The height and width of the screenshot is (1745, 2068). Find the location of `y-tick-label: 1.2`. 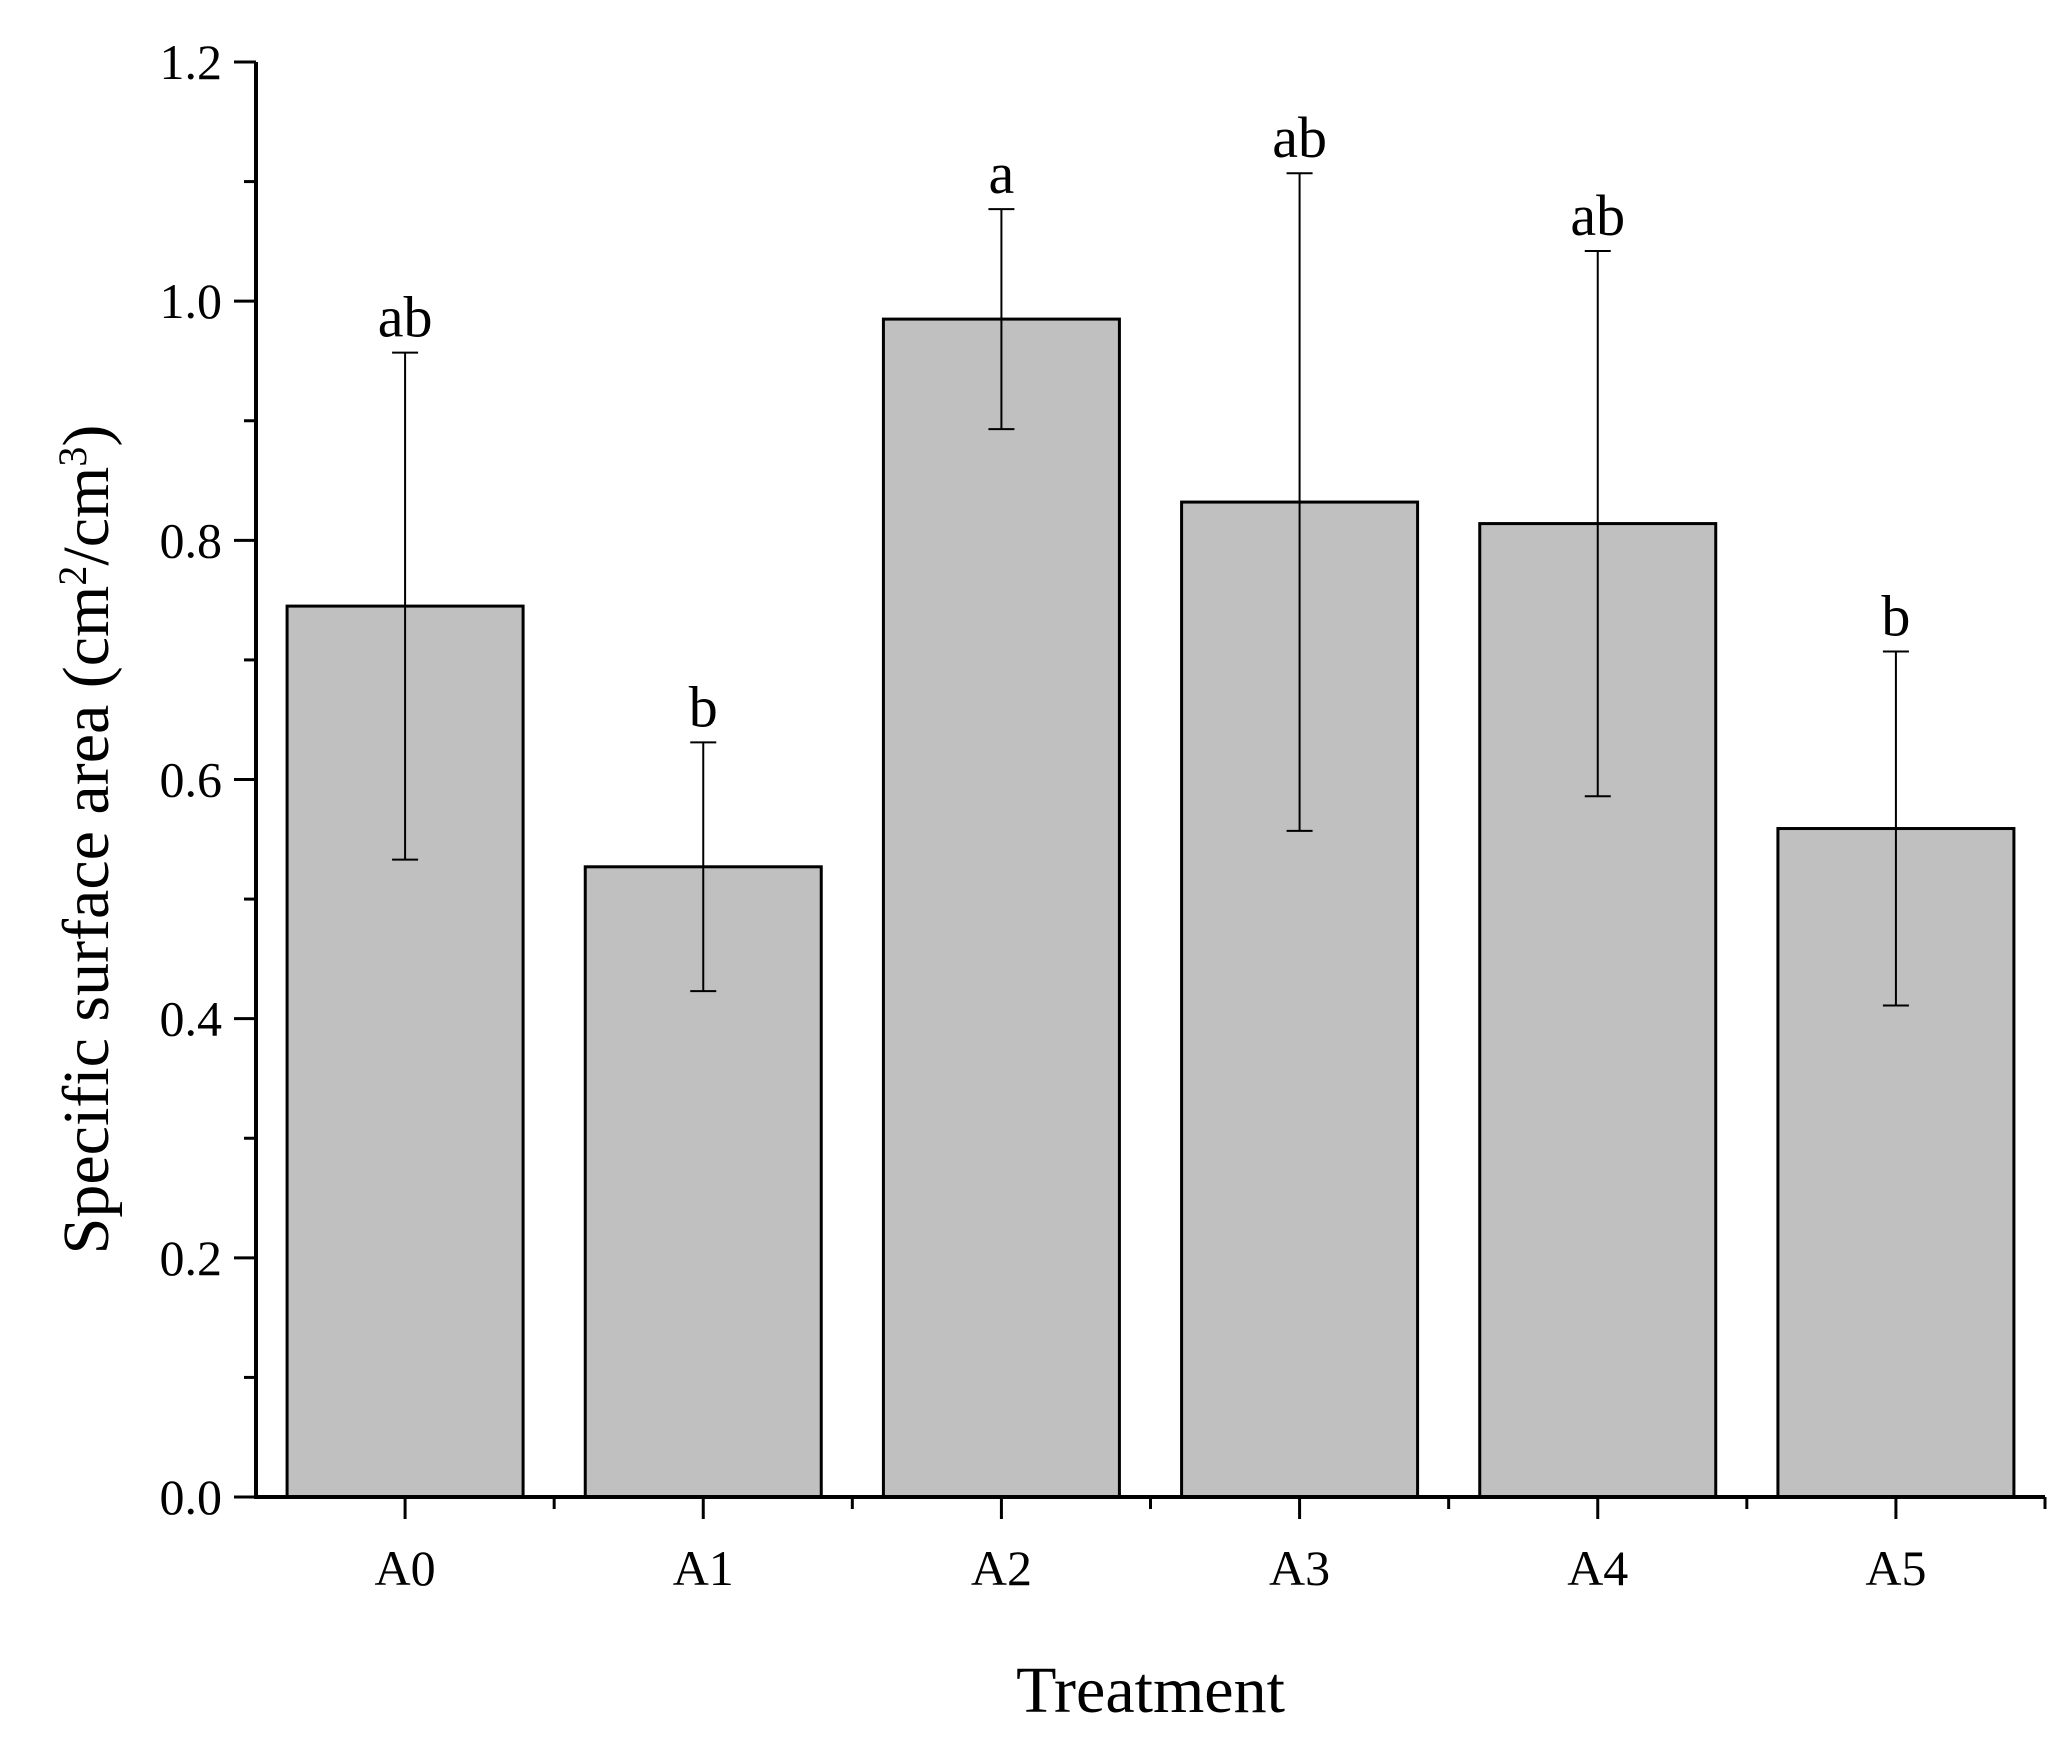

y-tick-label: 1.2 is located at coordinates (191, 62).